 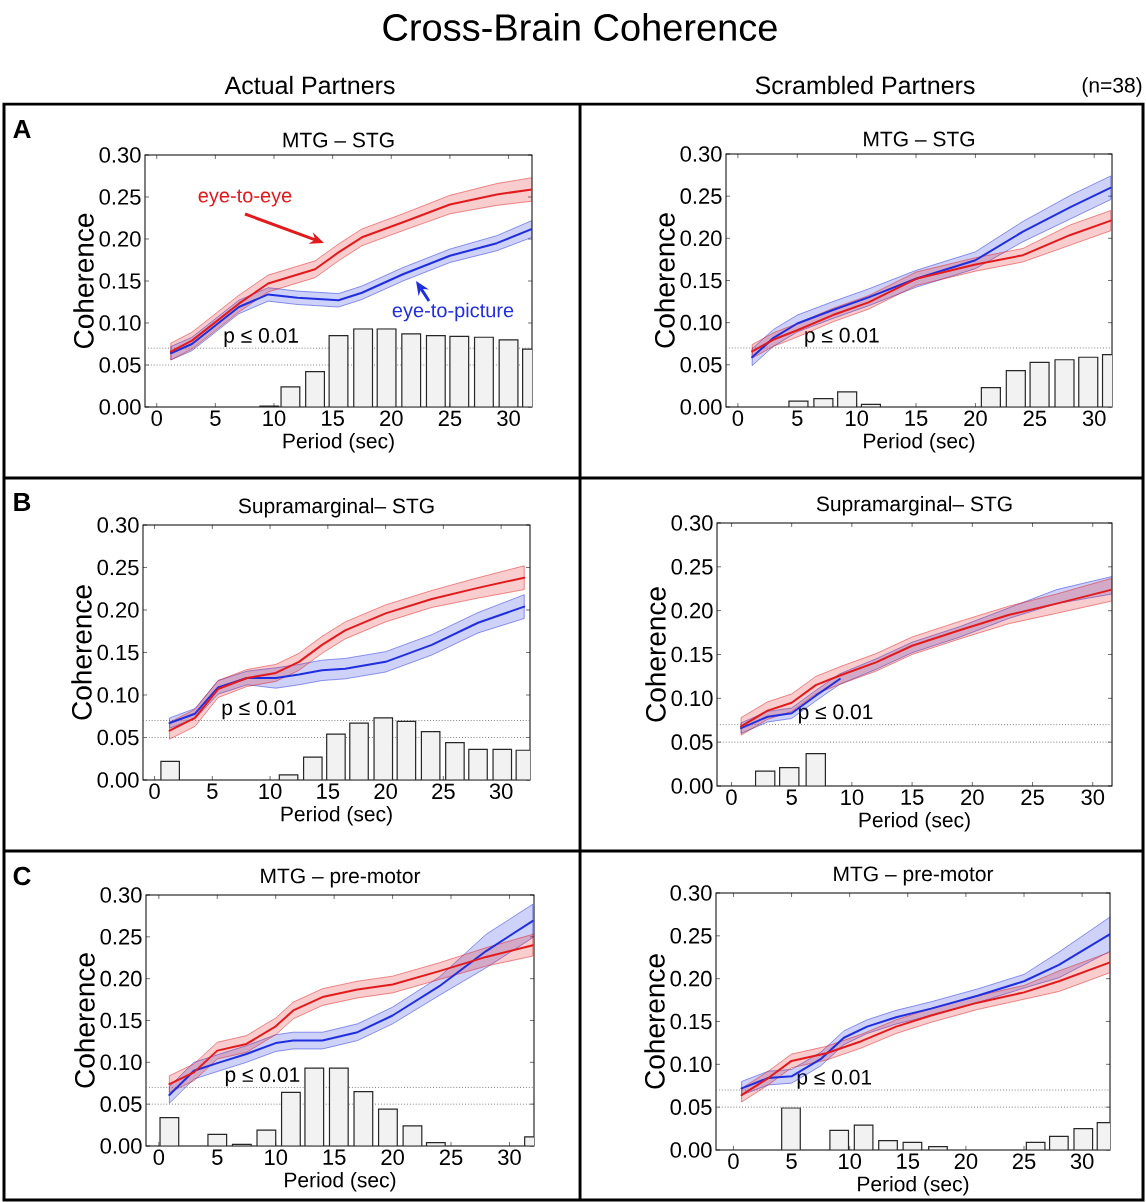 What do you see at coordinates (341, 878) in the screenshot?
I see `chart-title: MTG – pre-motor` at bounding box center [341, 878].